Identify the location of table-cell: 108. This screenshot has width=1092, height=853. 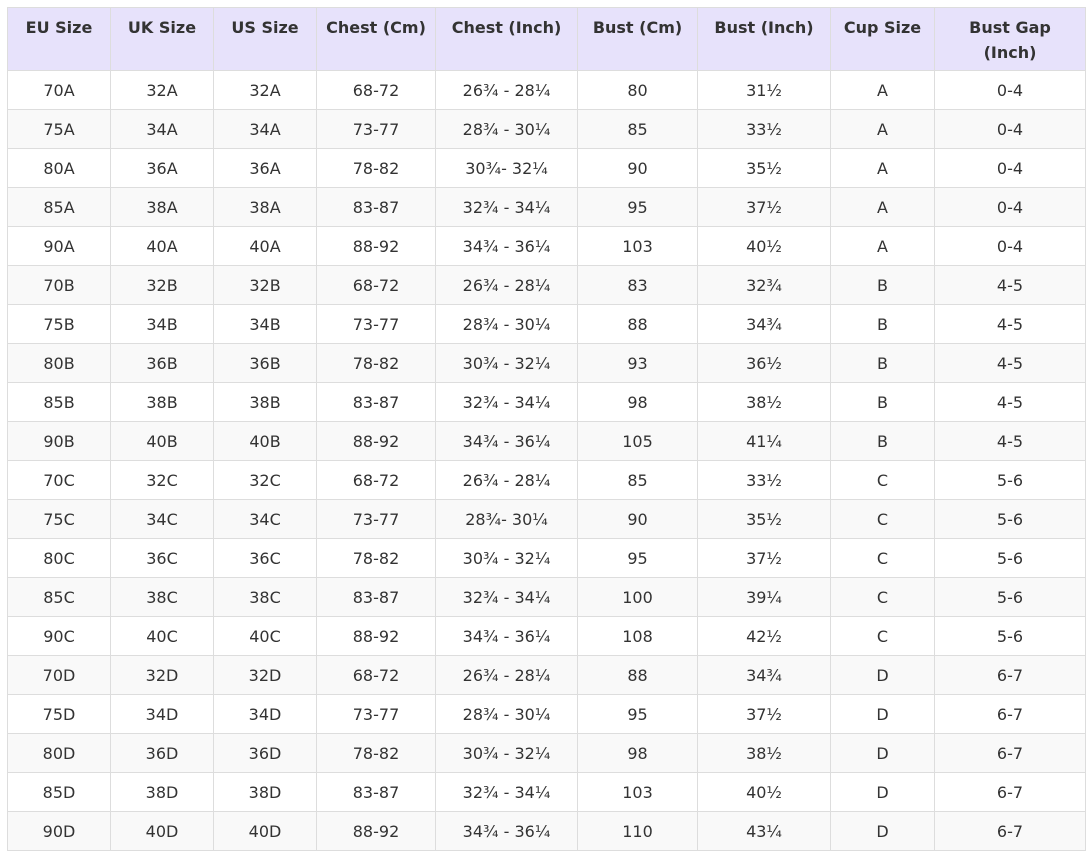
(637, 636).